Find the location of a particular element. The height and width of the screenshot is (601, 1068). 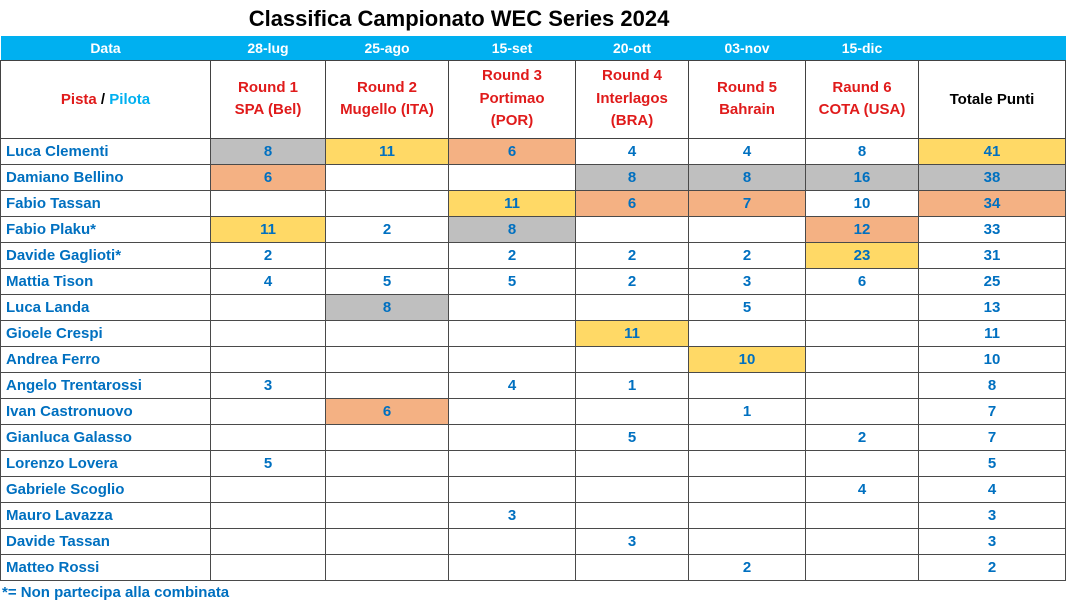

round-header-line: COTA (USA) is located at coordinates (862, 109).